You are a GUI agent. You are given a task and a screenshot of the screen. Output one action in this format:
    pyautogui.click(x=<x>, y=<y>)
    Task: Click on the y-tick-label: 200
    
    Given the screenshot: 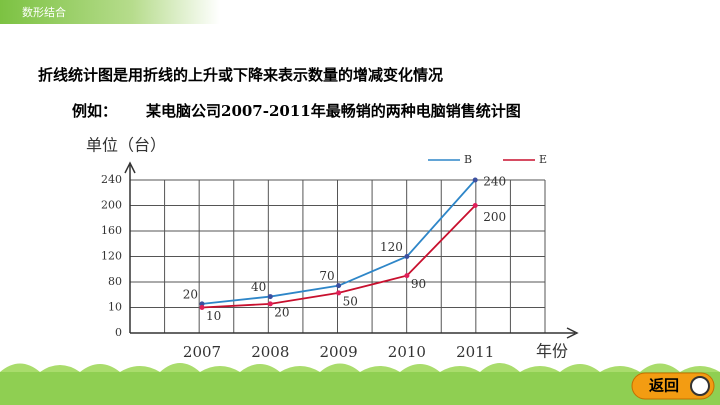 What is the action you would take?
    pyautogui.click(x=111, y=205)
    